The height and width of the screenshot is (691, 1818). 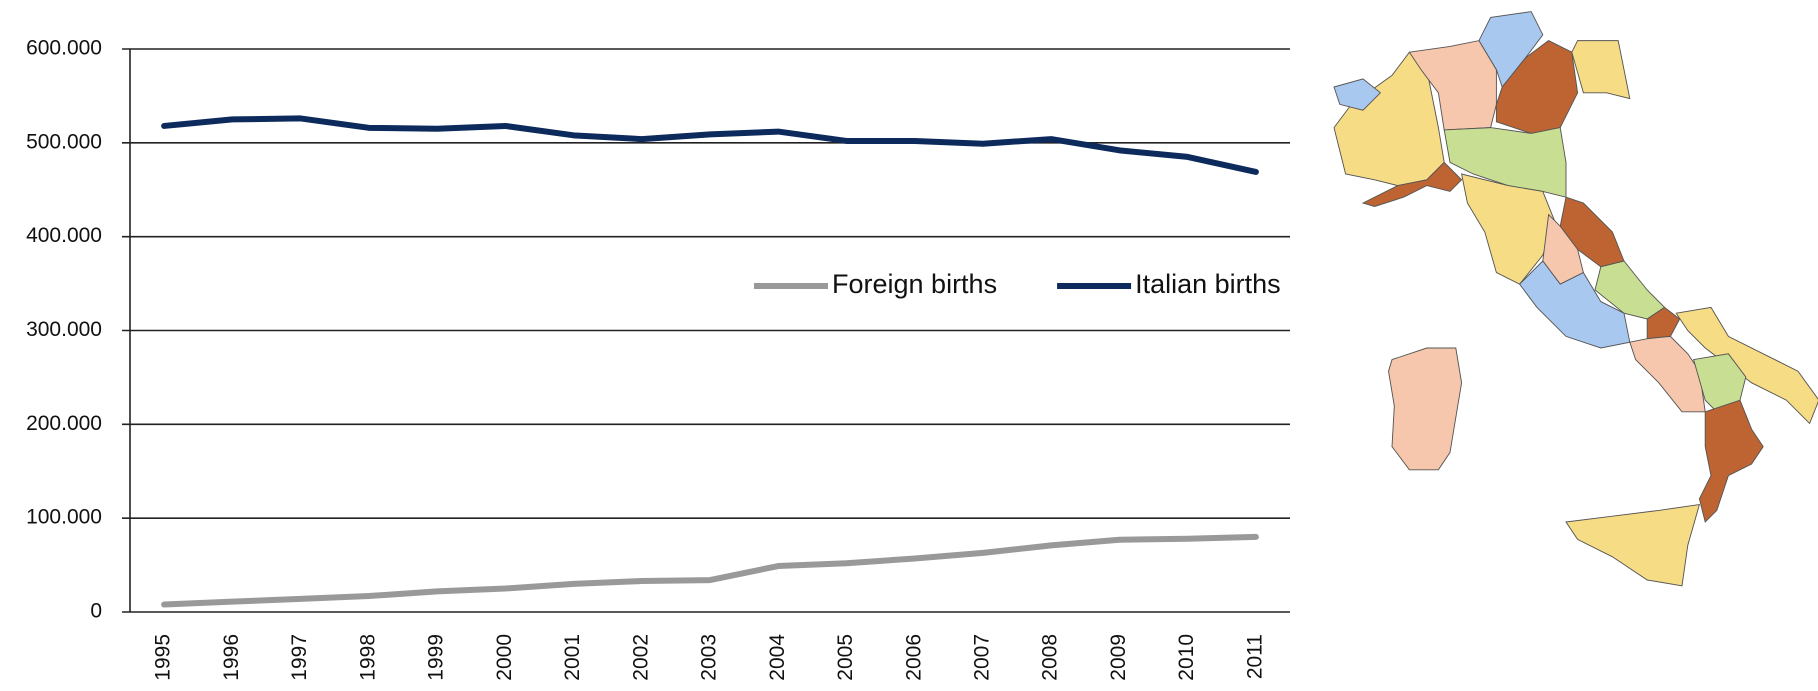 What do you see at coordinates (913, 657) in the screenshot?
I see `x-tick-label: 2006` at bounding box center [913, 657].